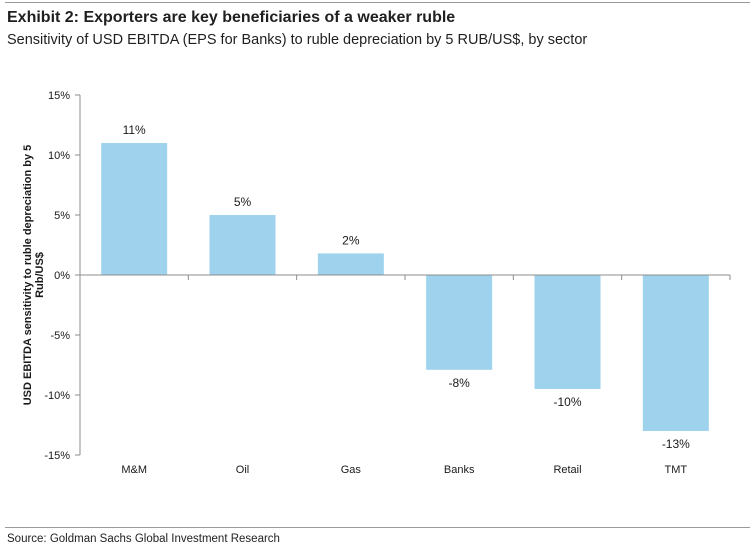 This screenshot has height=549, width=753. What do you see at coordinates (59, 96) in the screenshot?
I see `y-tick-label: 15%` at bounding box center [59, 96].